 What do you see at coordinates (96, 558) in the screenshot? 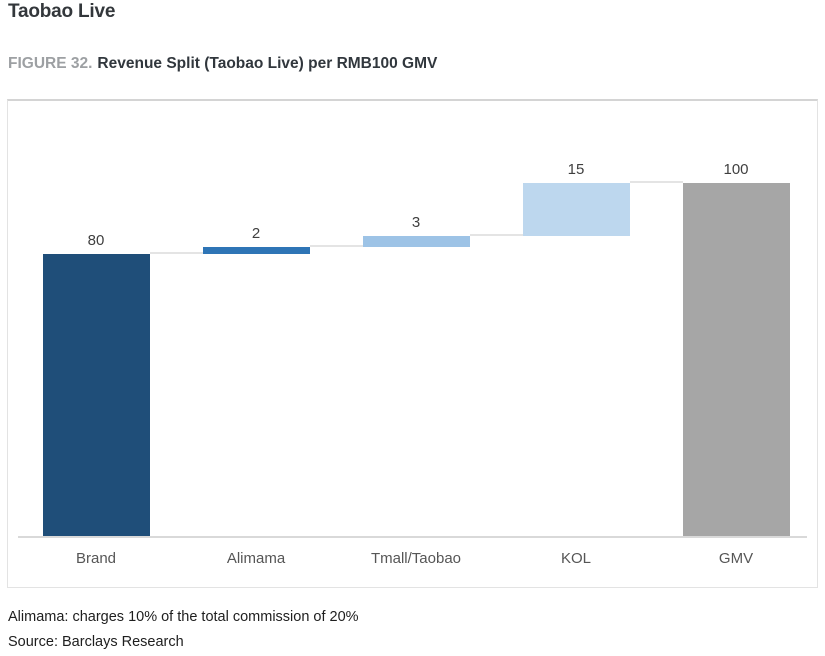
I see `x-axis-label-brand: Brand` at bounding box center [96, 558].